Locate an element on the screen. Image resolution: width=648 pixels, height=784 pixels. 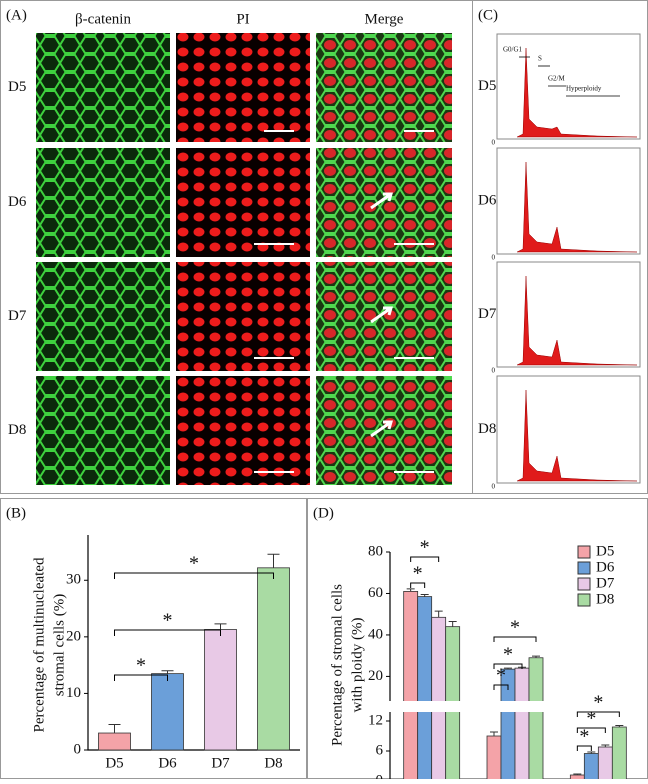
x-tick-label: D8 is located at coordinates (273, 763).